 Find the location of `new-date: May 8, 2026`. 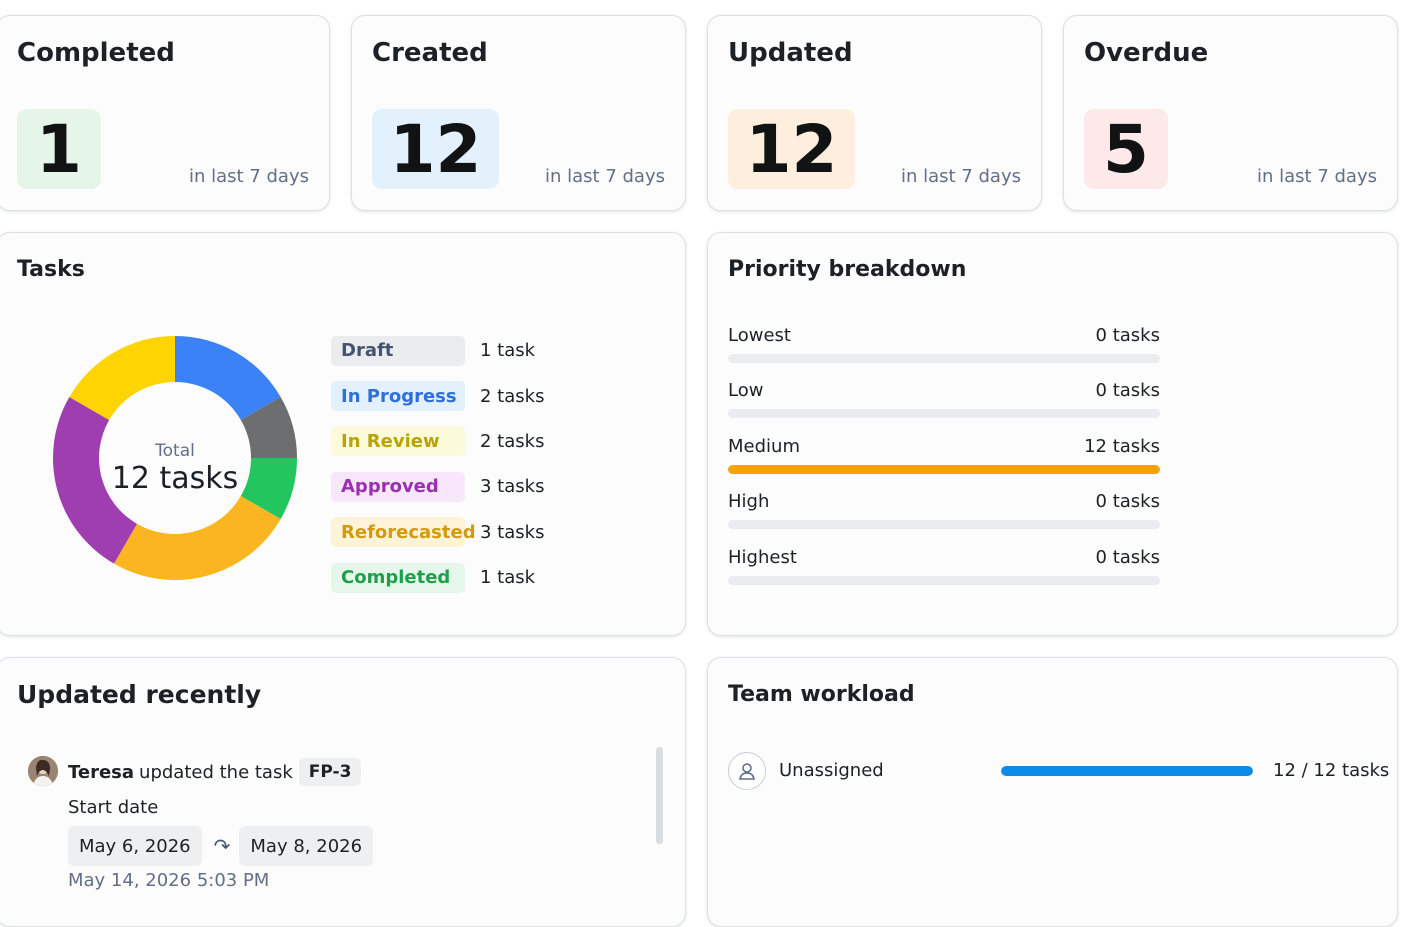

new-date: May 8, 2026 is located at coordinates (306, 846).